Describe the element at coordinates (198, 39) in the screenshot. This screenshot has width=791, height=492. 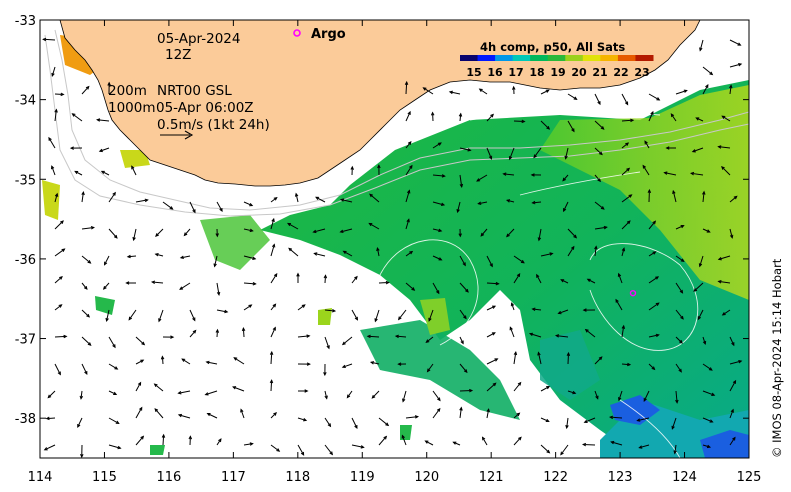
I see `map-date: 05-Apr-2024` at that location.